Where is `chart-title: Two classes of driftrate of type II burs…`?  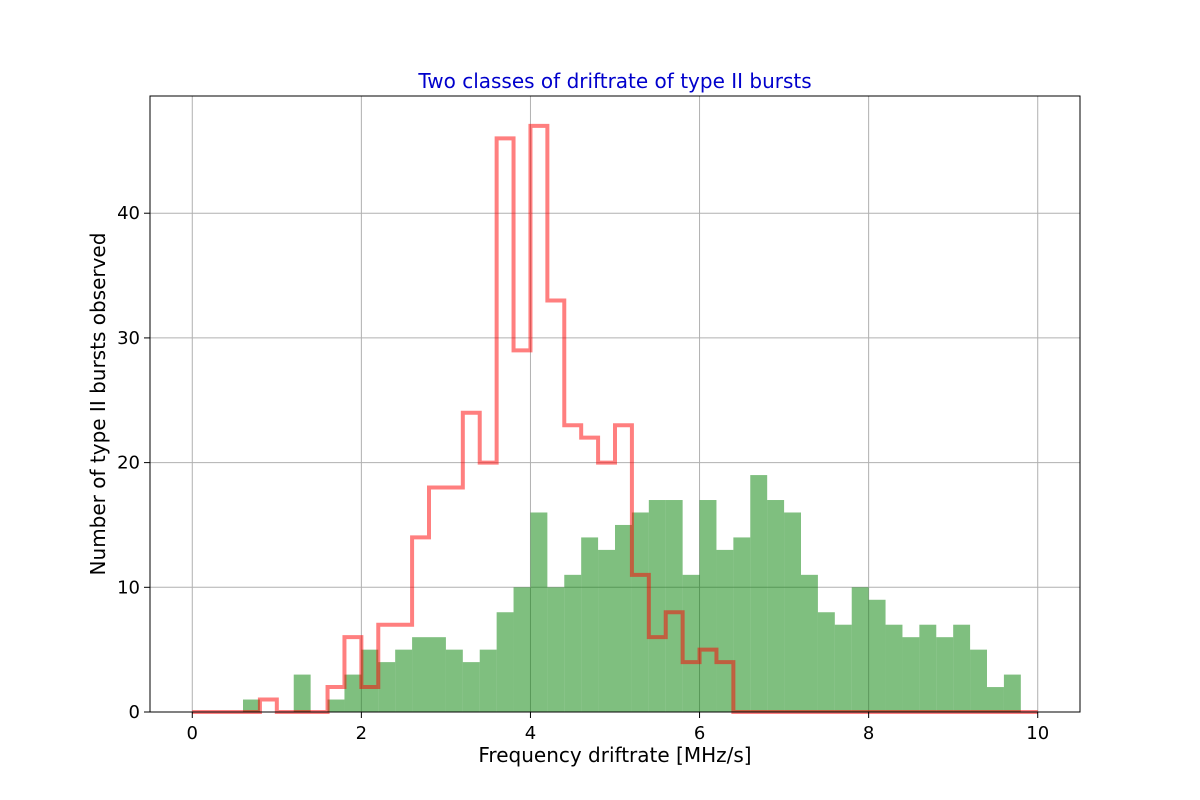 chart-title: Two classes of driftrate of type II burs… is located at coordinates (614, 81).